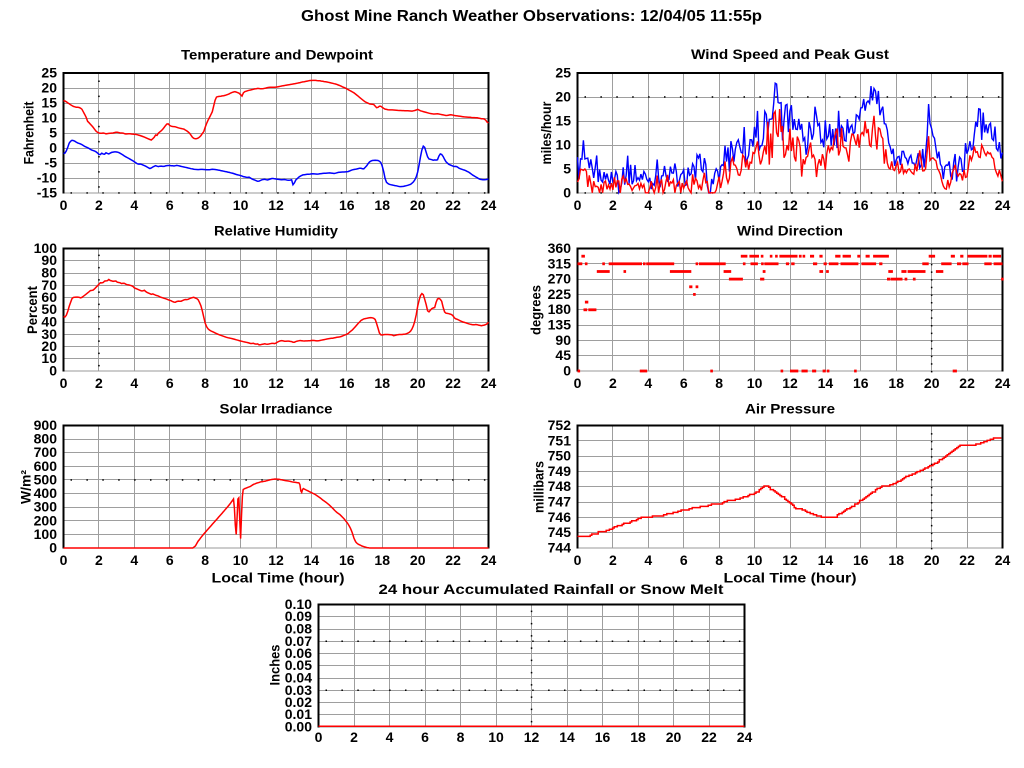 The height and width of the screenshot is (768, 1024). What do you see at coordinates (49, 297) in the screenshot?
I see `svg-text: 60` at bounding box center [49, 297].